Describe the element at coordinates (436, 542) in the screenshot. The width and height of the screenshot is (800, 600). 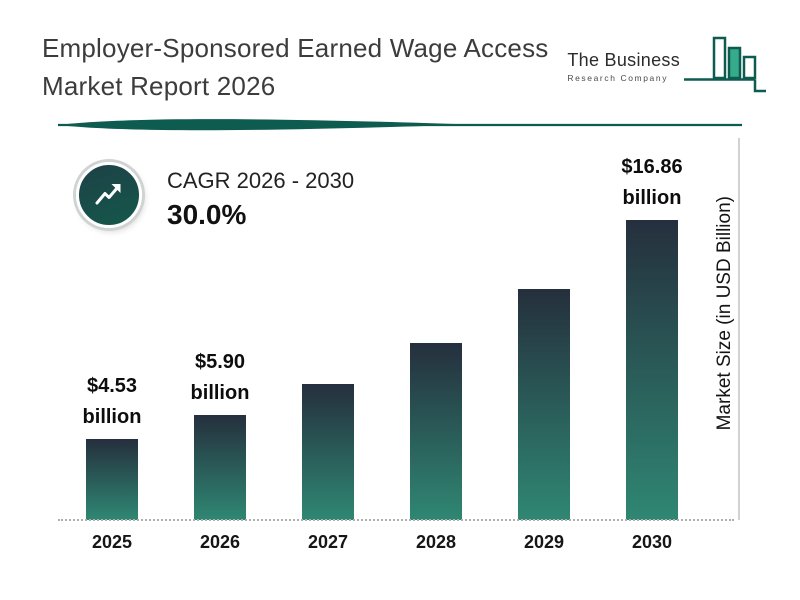
I see `x-axis-label-2028: 2028` at that location.